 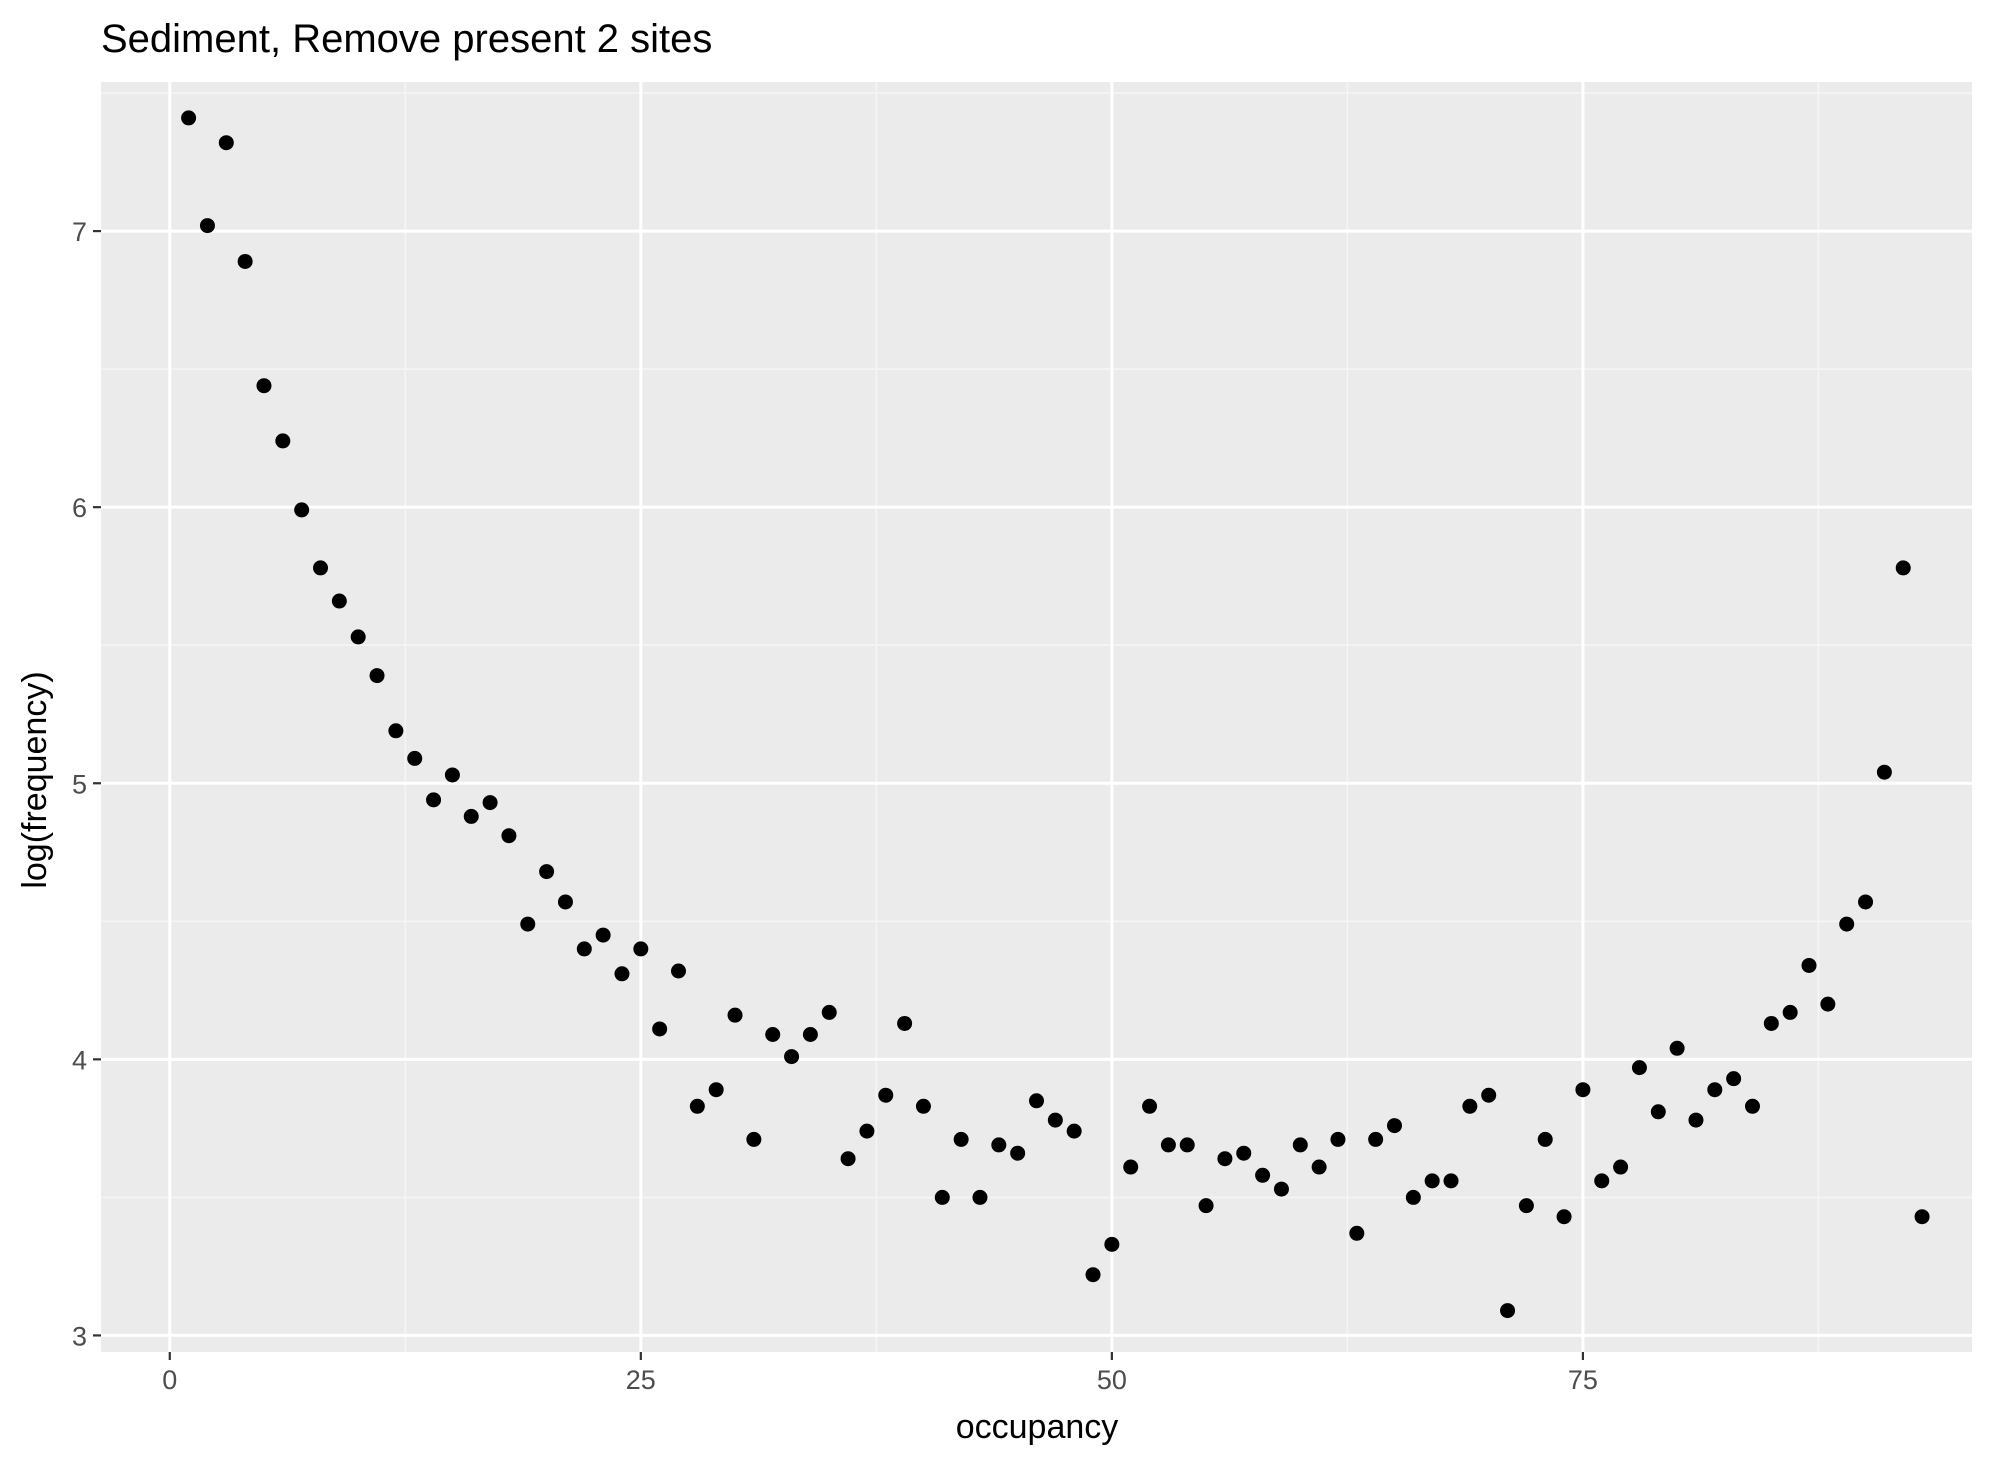 What do you see at coordinates (1583, 1380) in the screenshot?
I see `x-tick-label: 75` at bounding box center [1583, 1380].